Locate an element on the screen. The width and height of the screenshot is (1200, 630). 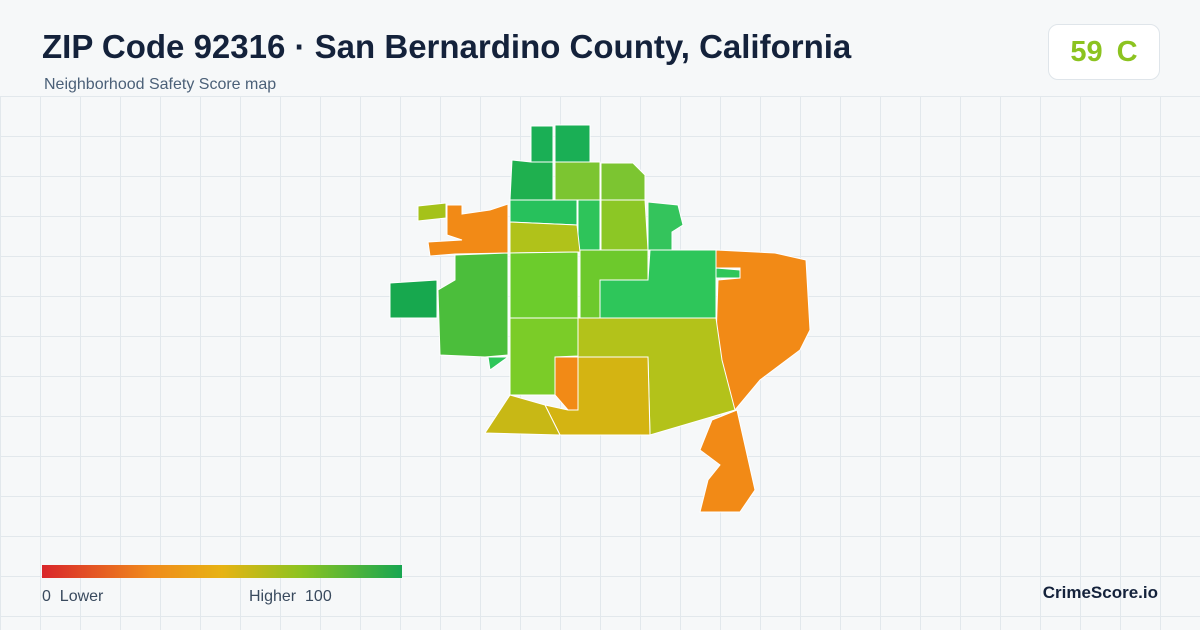
legend-min-value: 0 is located at coordinates (46, 596).